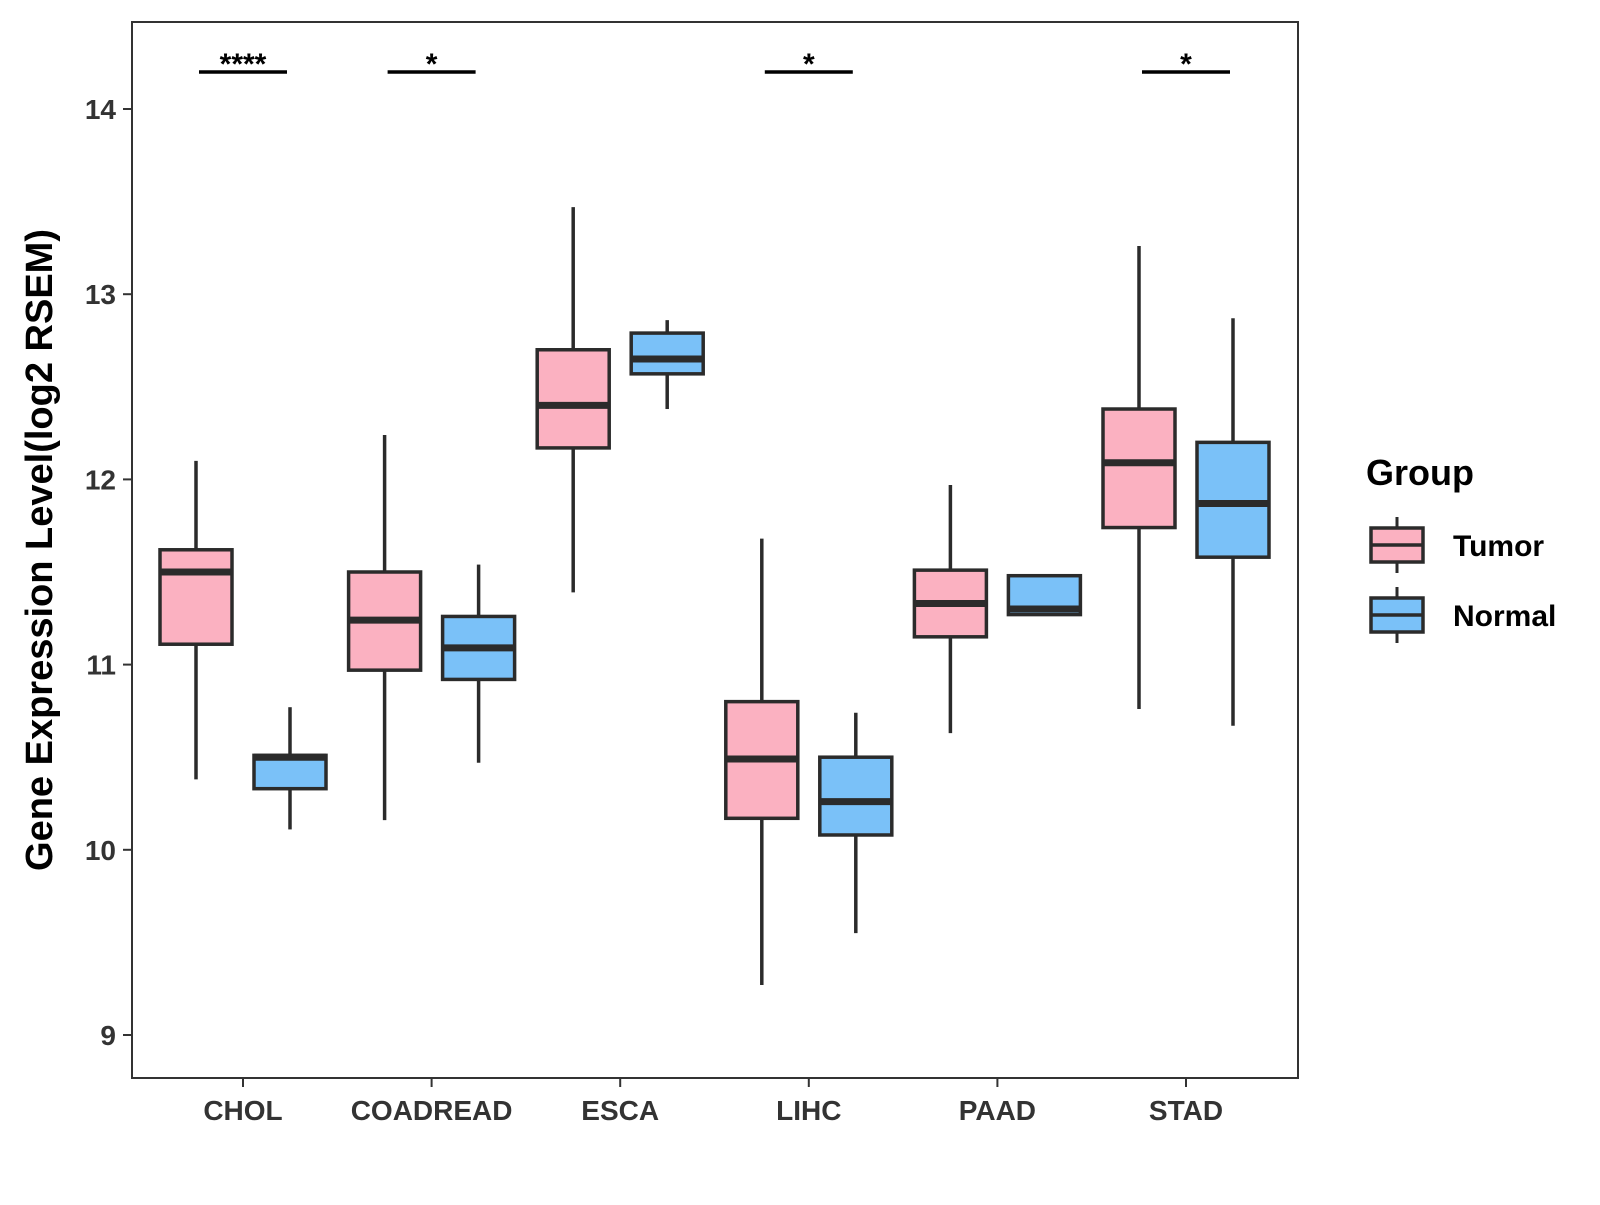 Image resolution: width=1600 pixels, height=1205 pixels. Describe the element at coordinates (101, 665) in the screenshot. I see `y-tick-label-11: 11` at that location.